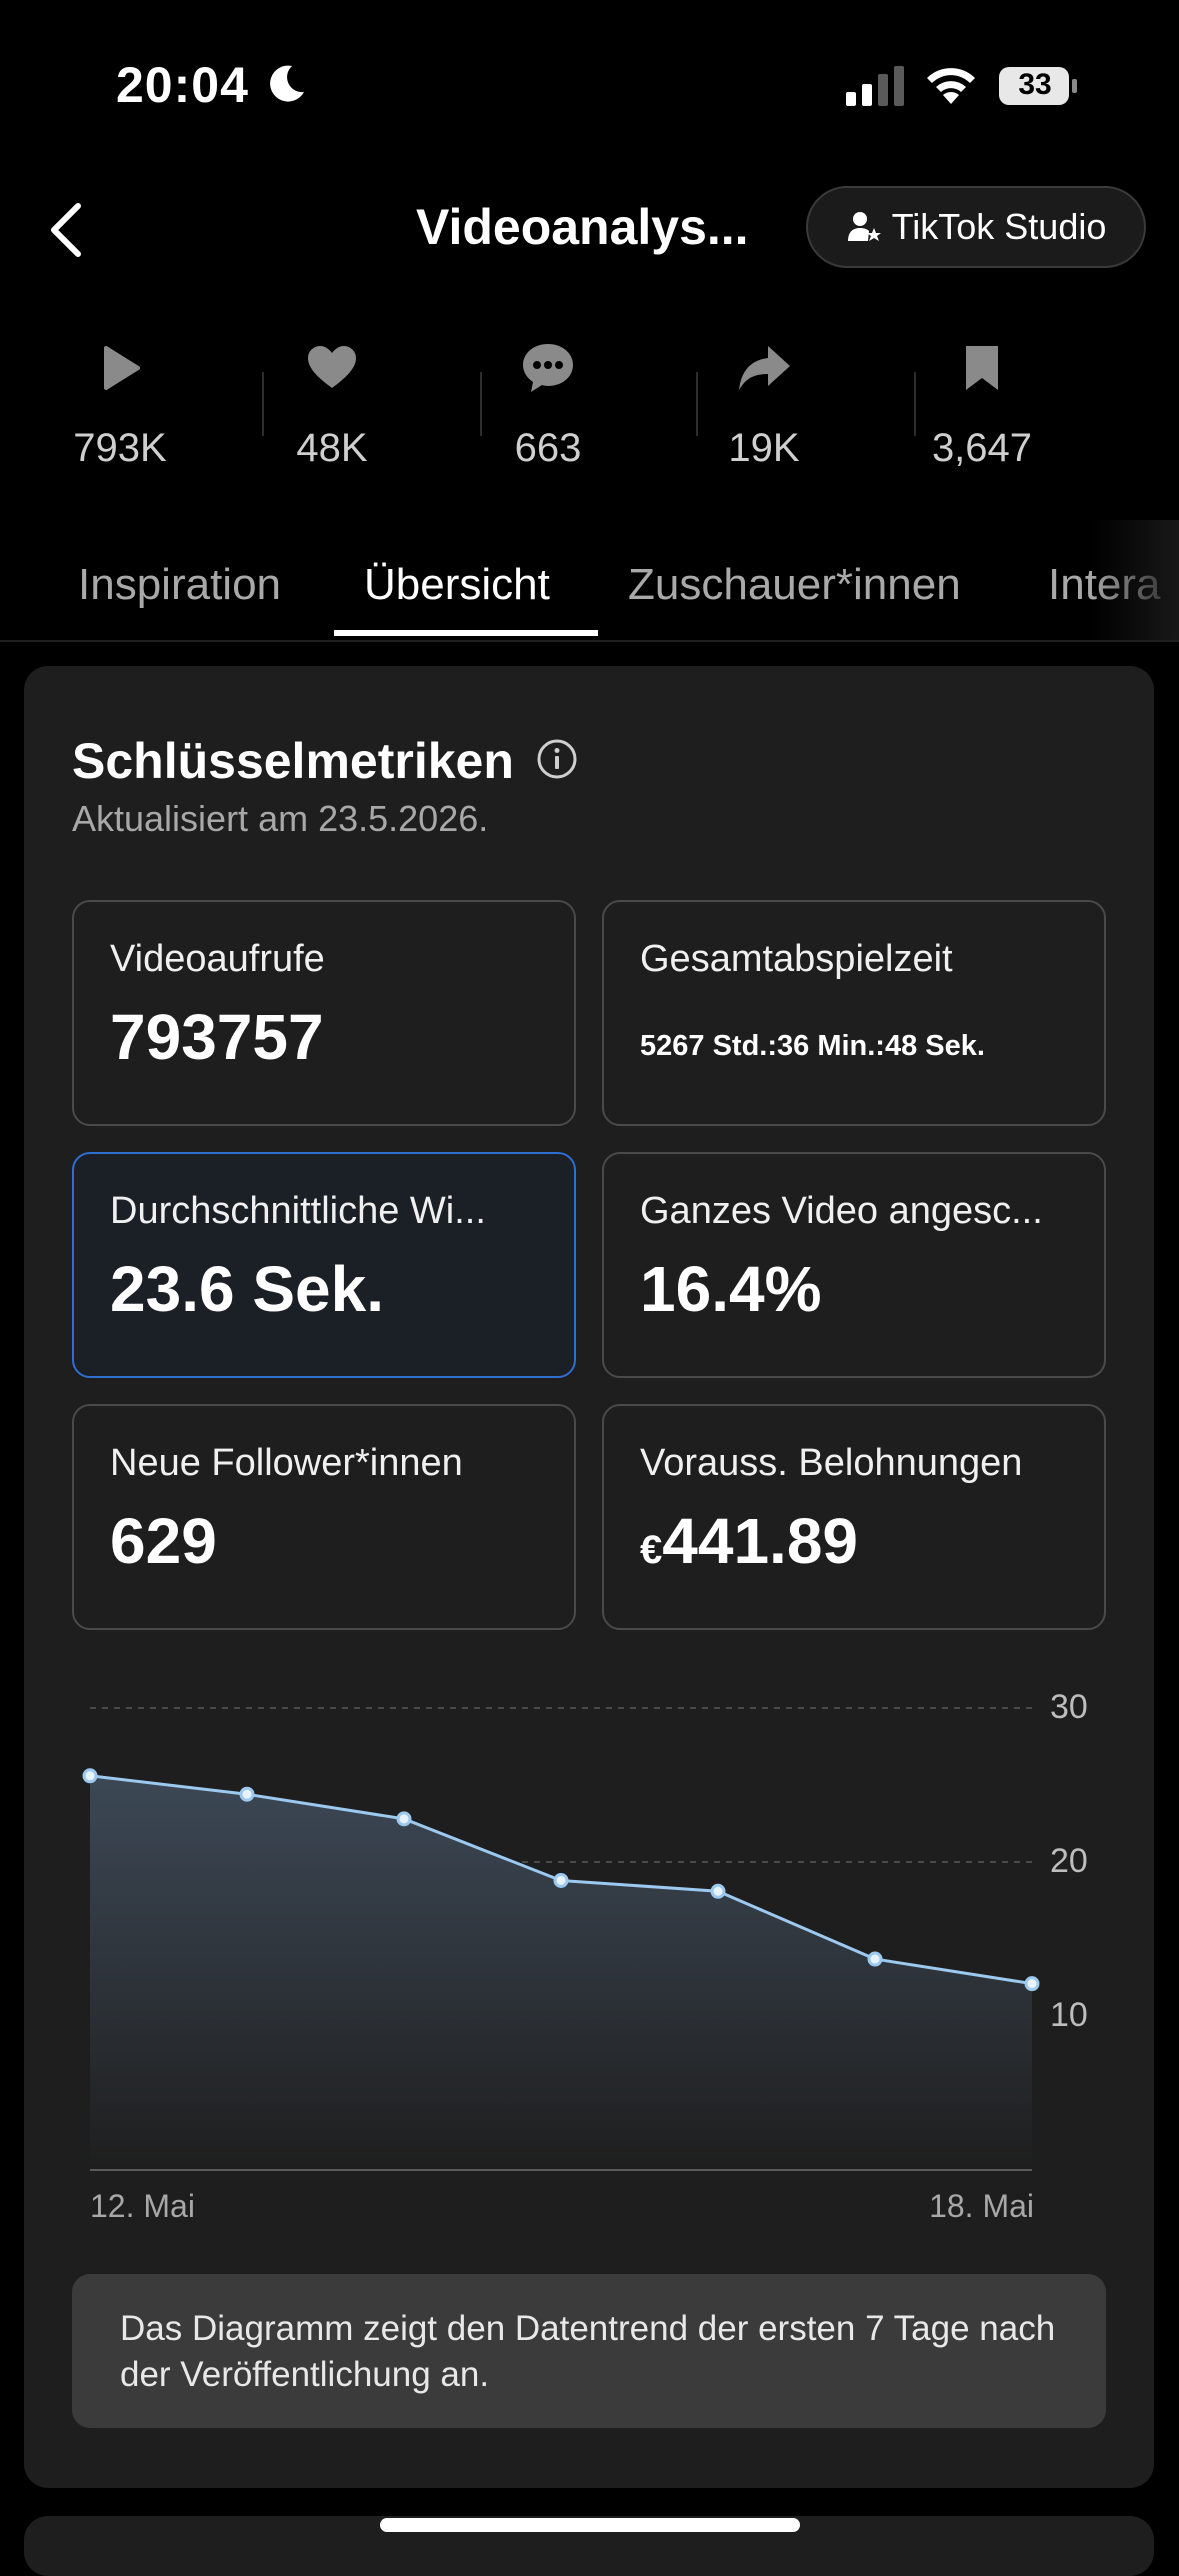 The height and width of the screenshot is (2576, 1179). What do you see at coordinates (951, 86) in the screenshot?
I see `wifi-icon` at bounding box center [951, 86].